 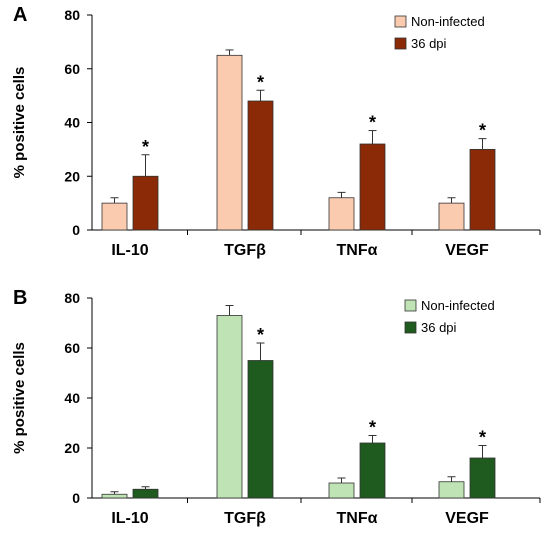 What do you see at coordinates (20, 15) in the screenshot?
I see `panel-label: A` at bounding box center [20, 15].